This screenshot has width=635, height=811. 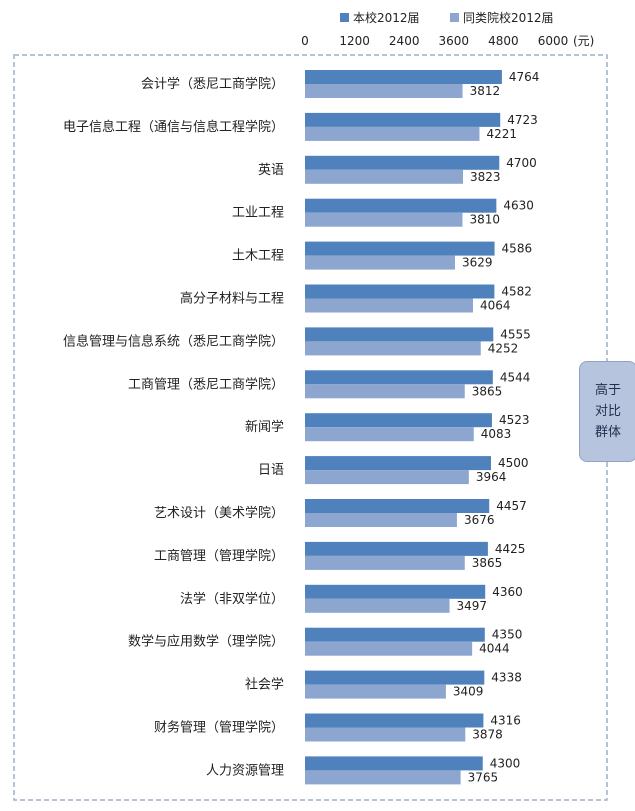 I want to click on data-label-series-2: 4083, so click(x=496, y=434).